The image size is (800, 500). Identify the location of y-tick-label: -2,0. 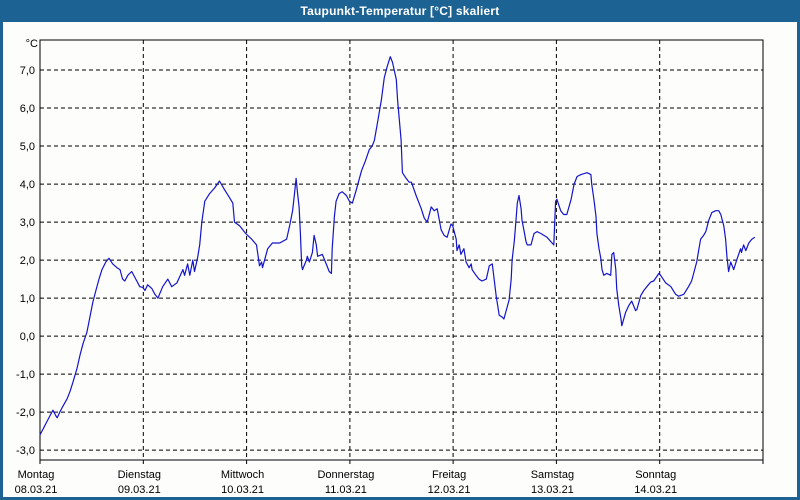
(25, 413).